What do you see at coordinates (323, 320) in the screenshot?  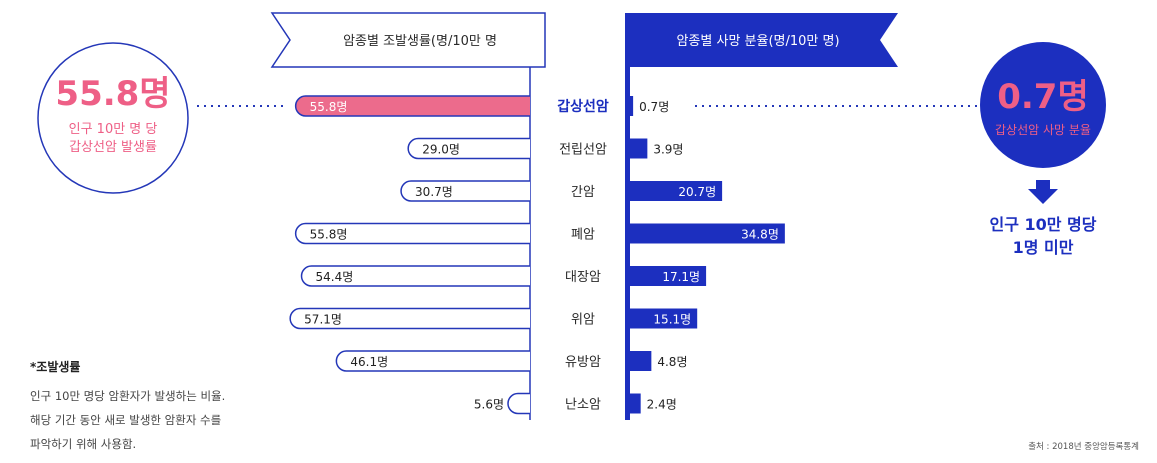 I see `left-value-label: 57.1명` at bounding box center [323, 320].